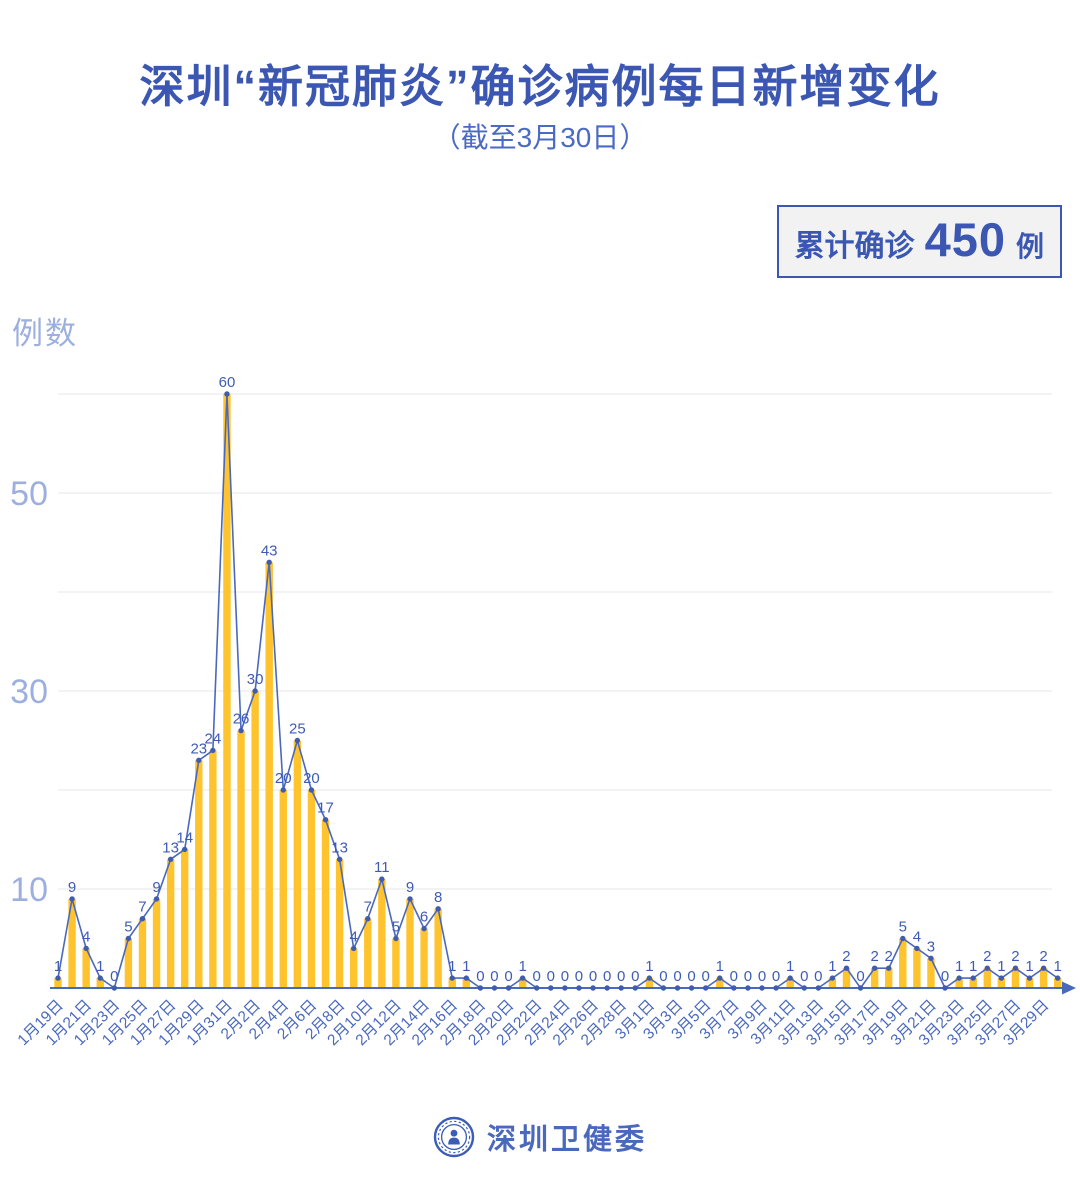 The image size is (1080, 1184). I want to click on y-tick-label: 30, so click(29, 692).